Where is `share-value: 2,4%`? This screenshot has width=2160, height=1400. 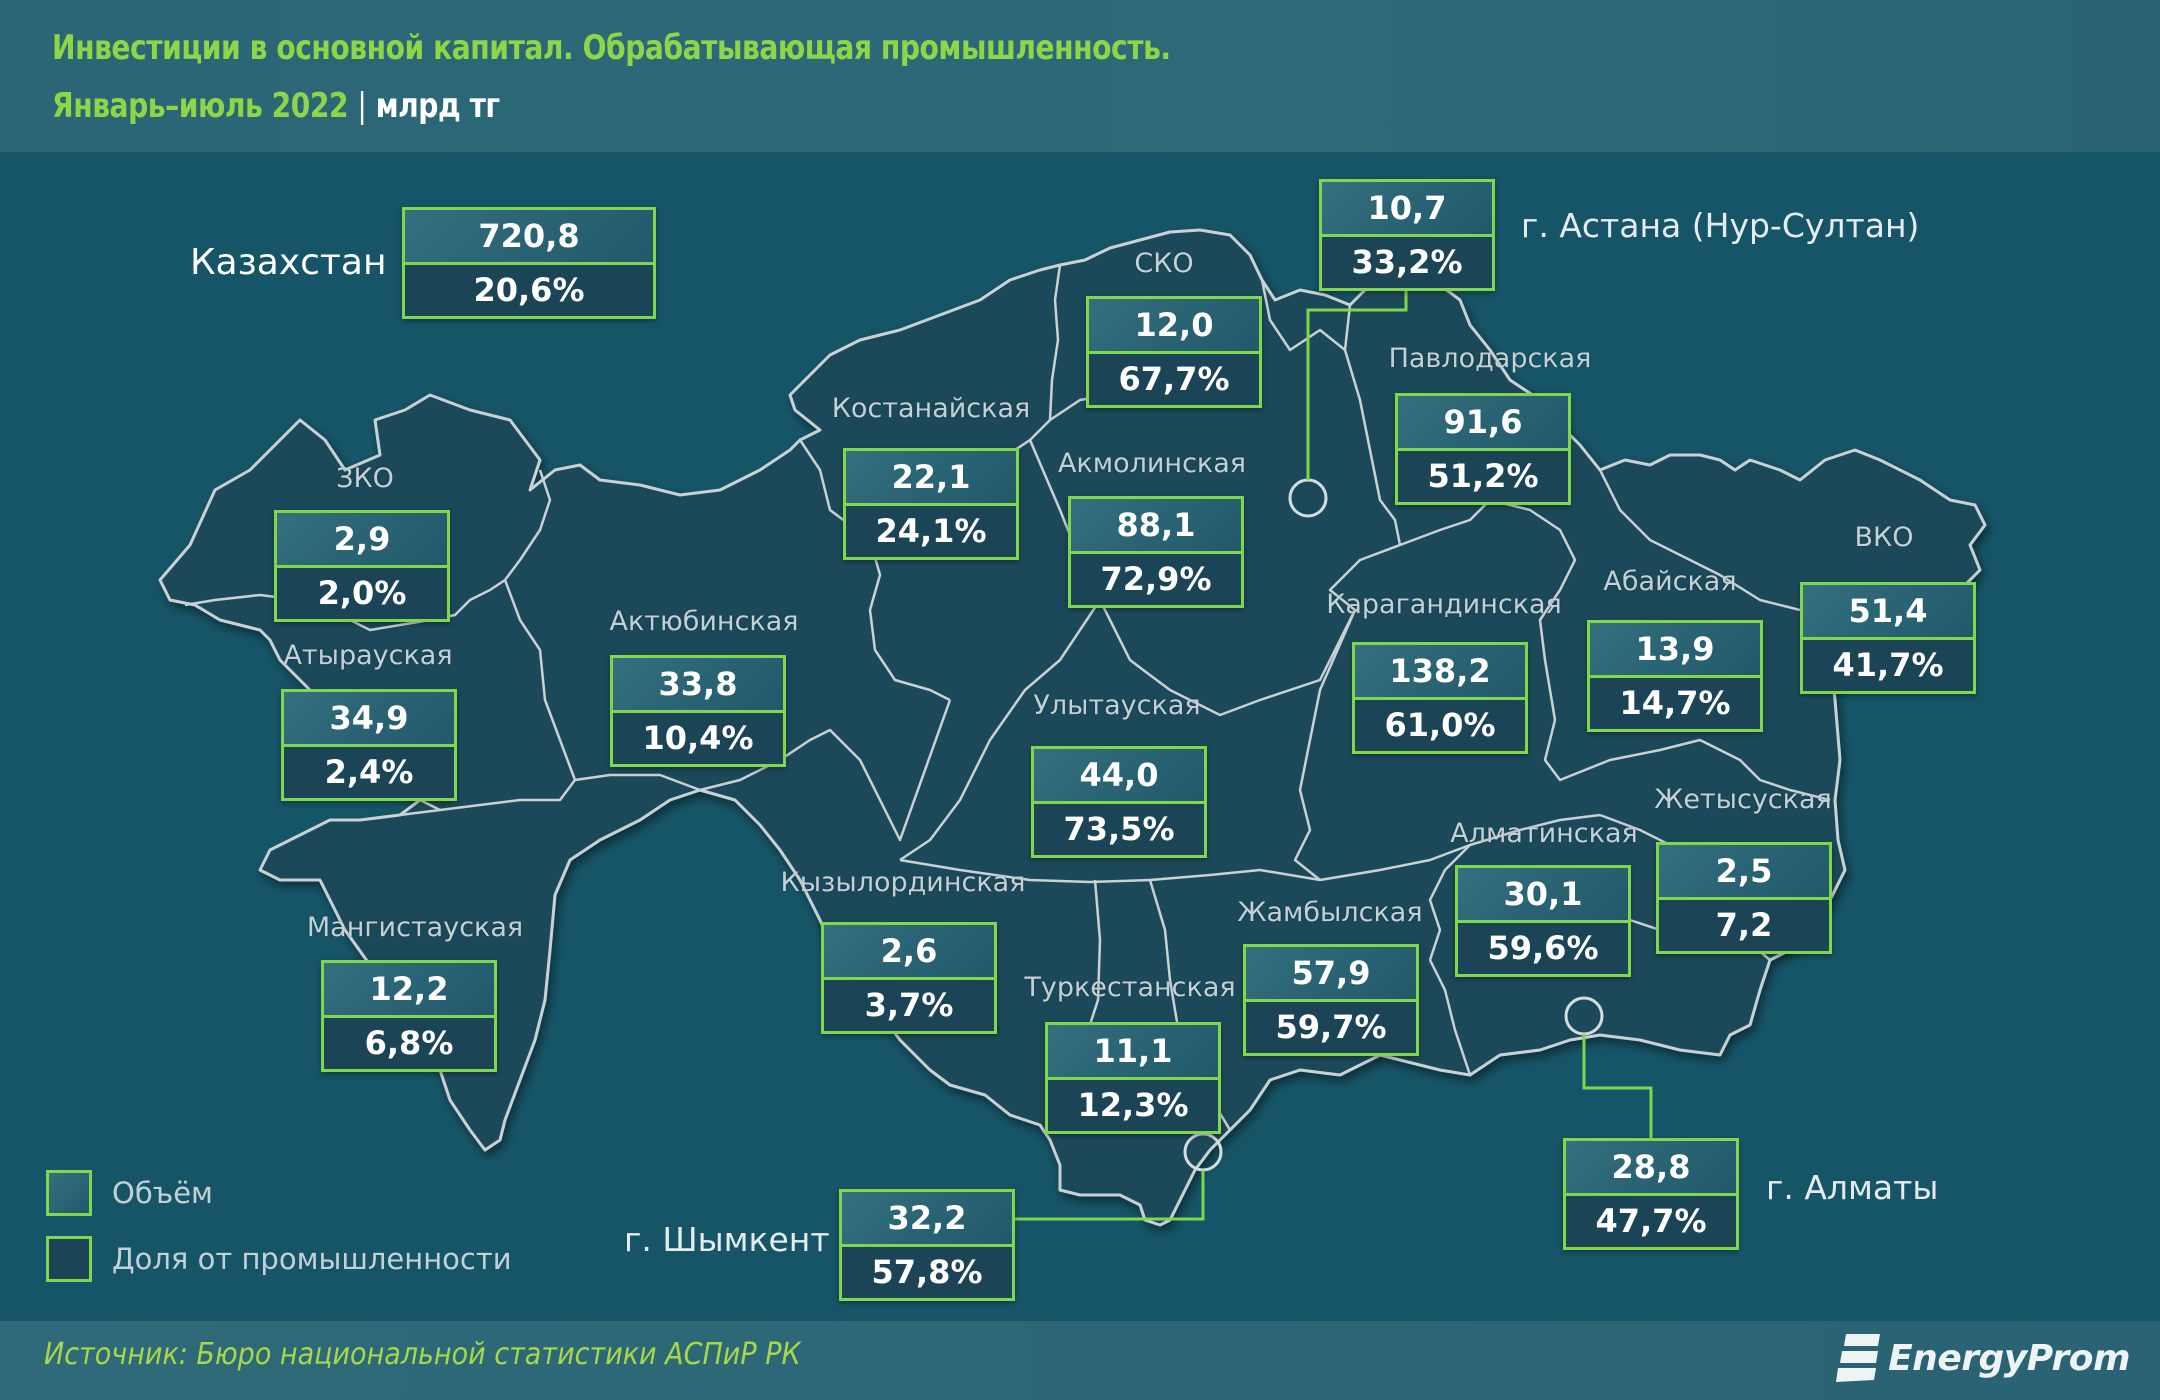 share-value: 2,4% is located at coordinates (369, 772).